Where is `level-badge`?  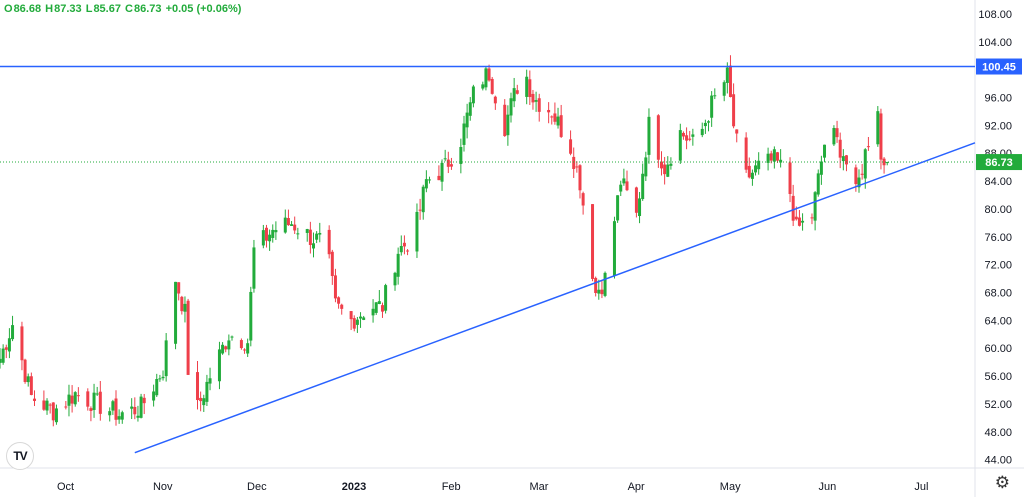
level-badge is located at coordinates (999, 66).